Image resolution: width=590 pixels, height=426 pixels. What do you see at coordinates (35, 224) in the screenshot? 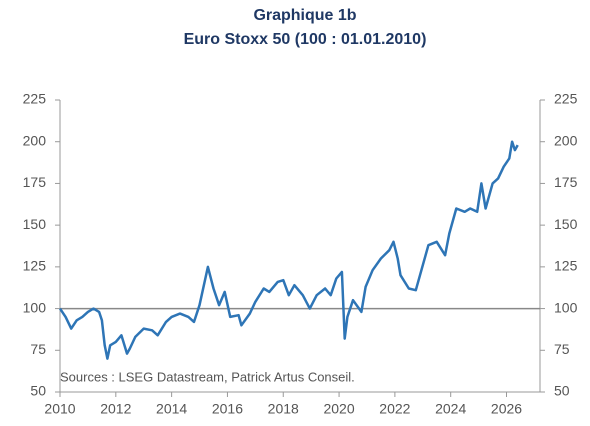
I see `y-tick-label: 150` at bounding box center [35, 224].